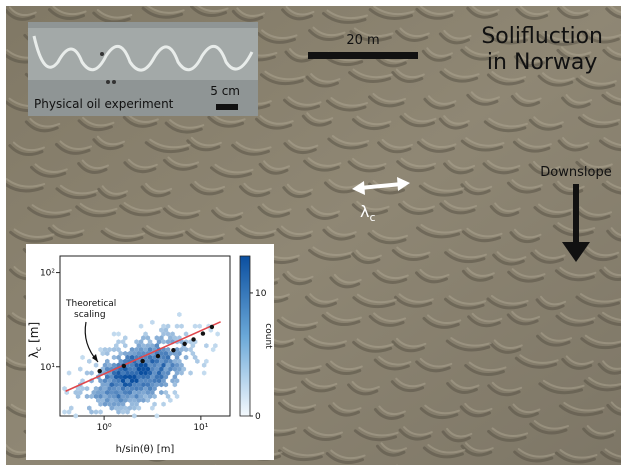 This screenshot has height=471, width=627. Describe the element at coordinates (363, 40) in the screenshot. I see `scale-bar-label: 20 m` at that location.